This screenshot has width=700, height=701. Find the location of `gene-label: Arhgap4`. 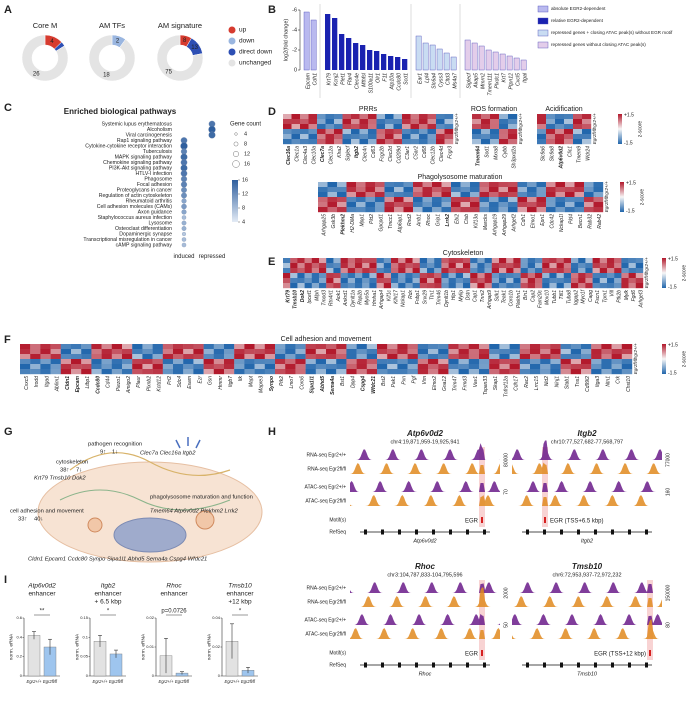

gene-label: Arhgap4 is located at coordinates (382, 300).